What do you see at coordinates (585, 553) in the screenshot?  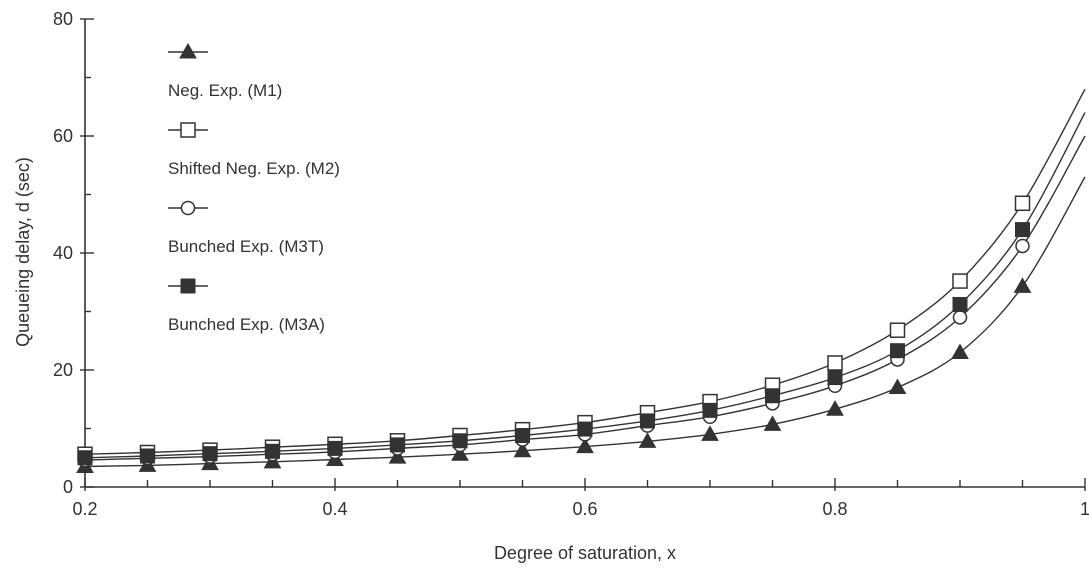 I see `x-axis-title: Degree of saturation, x` at bounding box center [585, 553].